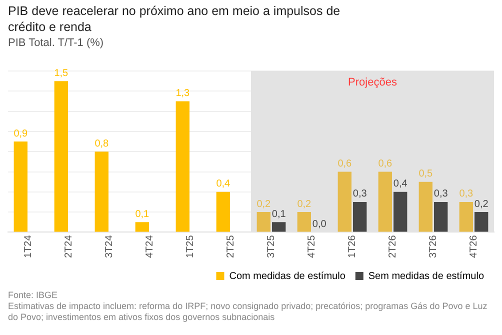 The height and width of the screenshot is (335, 502). I want to click on data-label: 0,8, so click(102, 144).